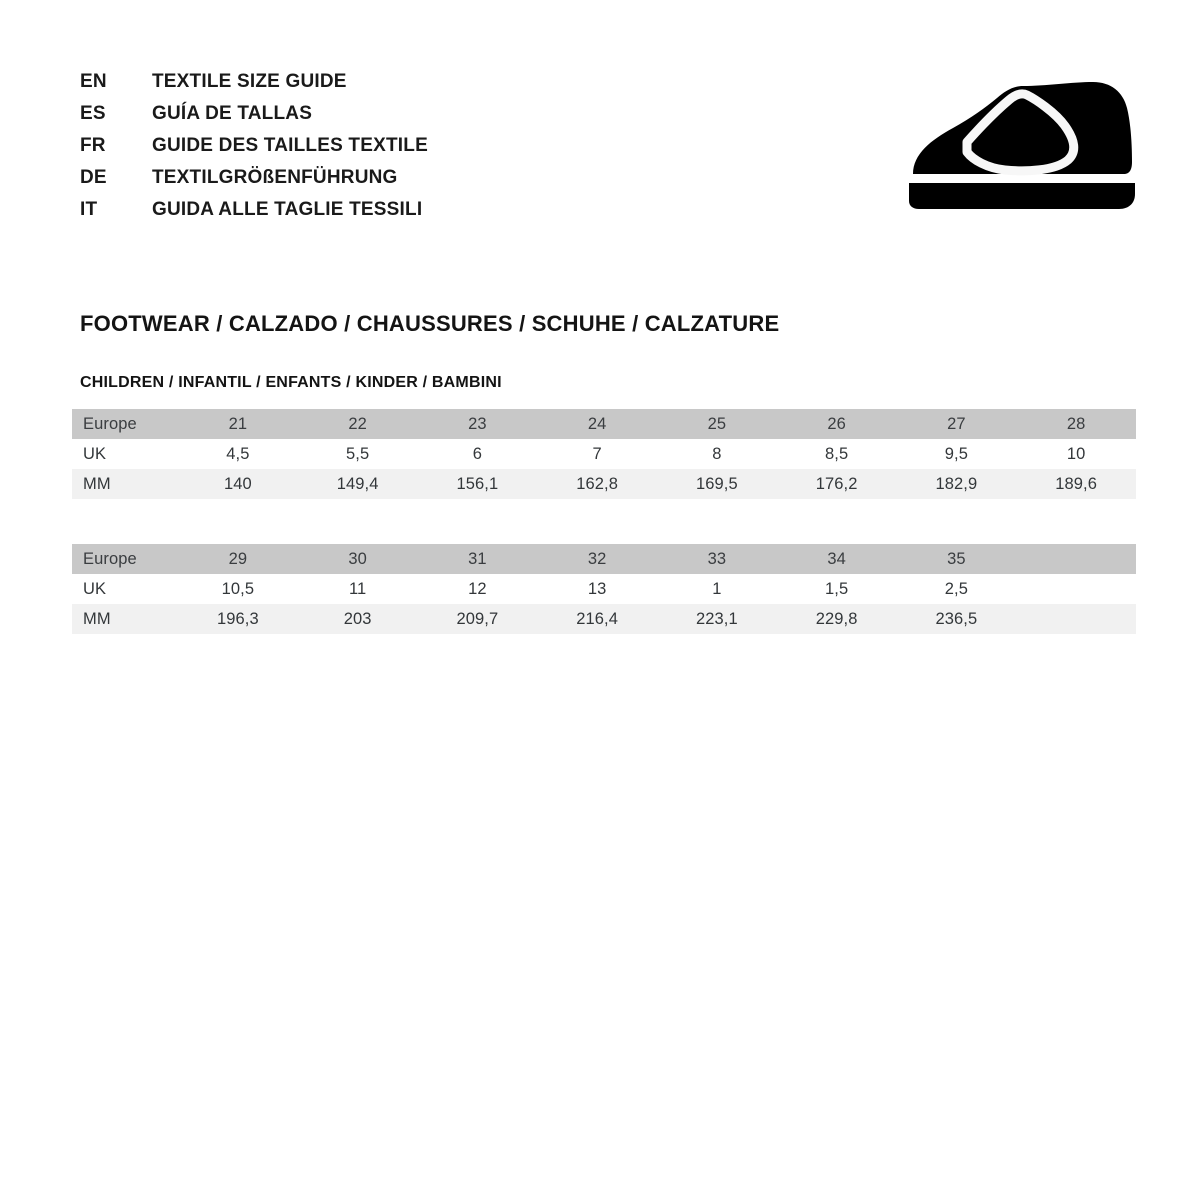  I want to click on table-cell: 223,1, so click(717, 619).